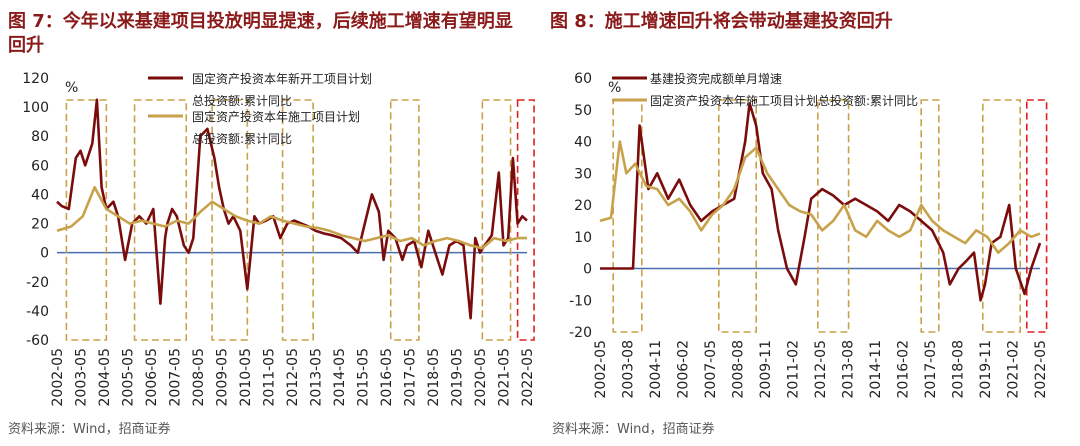 The height and width of the screenshot is (446, 1080). Describe the element at coordinates (721, 21) in the screenshot. I see `figure-2-title: 图 8：施工增速回升将会带动基建投资回升` at that location.